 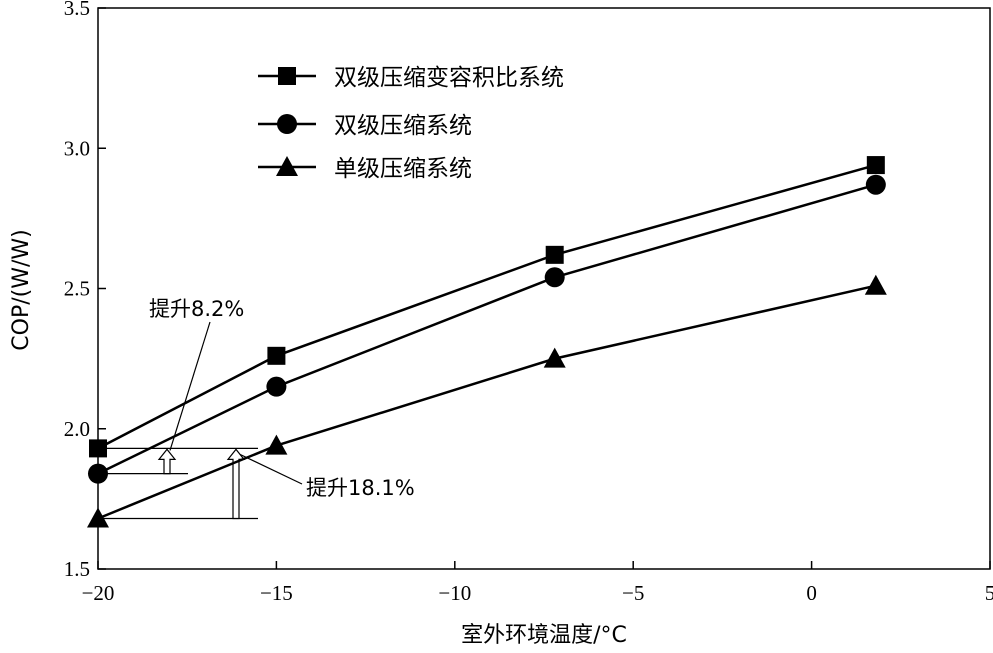 I want to click on x-tick-label: −5, so click(x=633, y=593).